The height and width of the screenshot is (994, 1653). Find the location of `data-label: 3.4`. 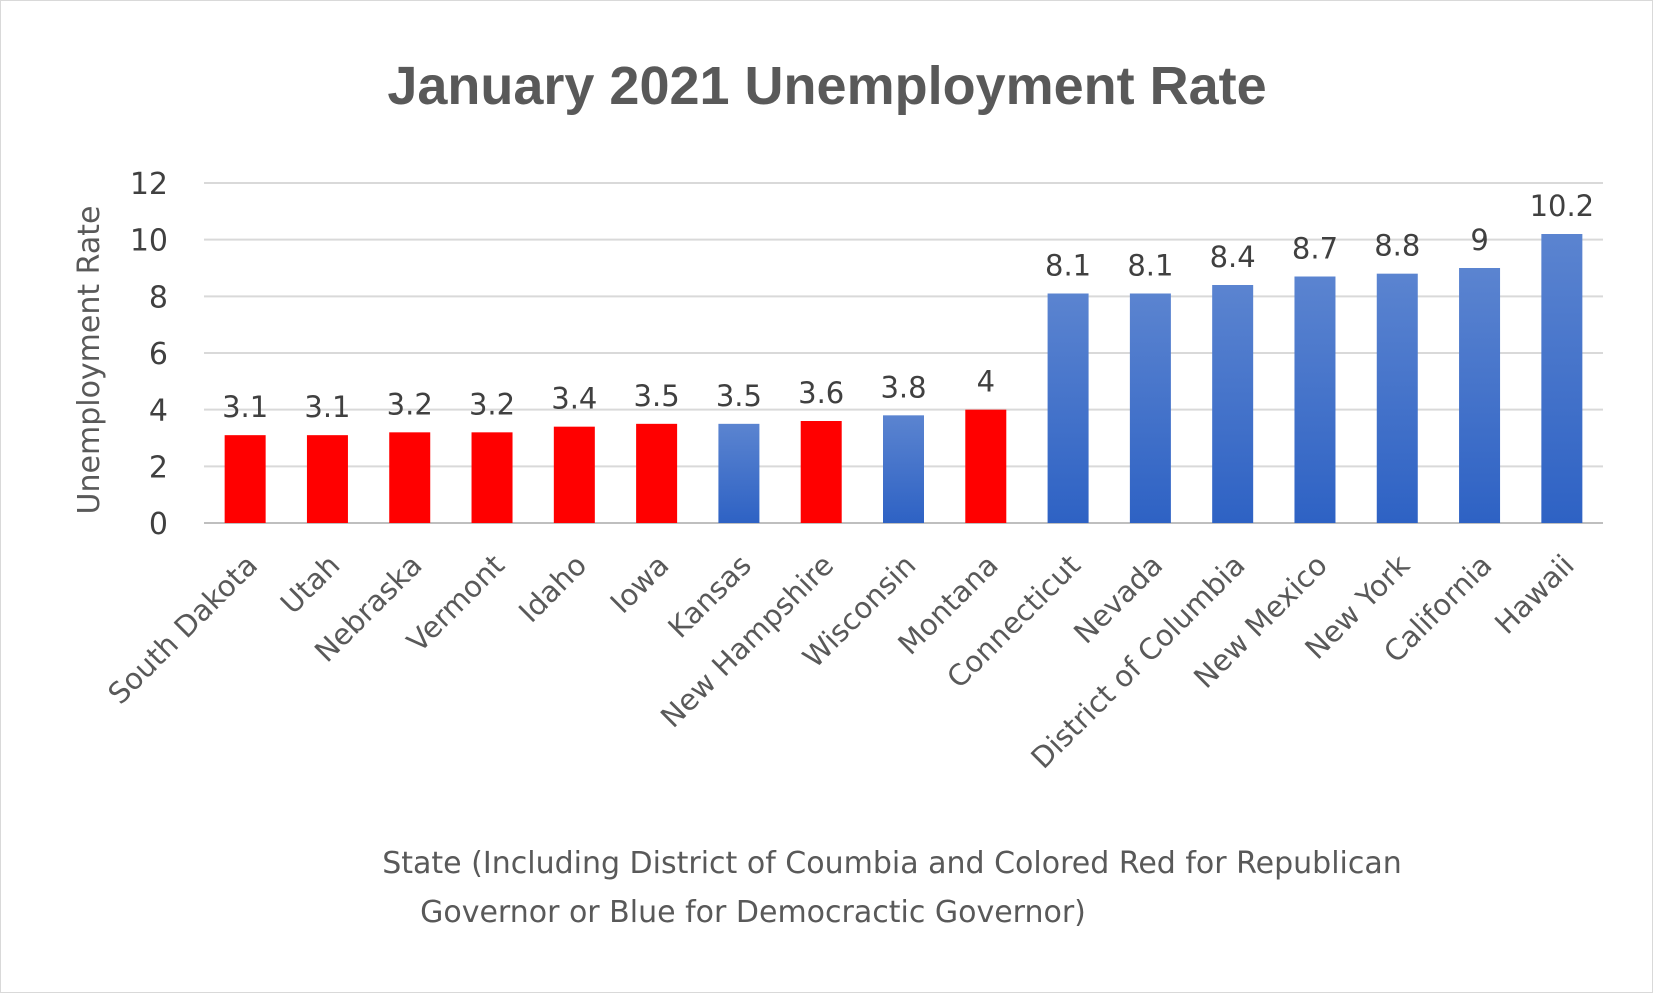

data-label: 3.4 is located at coordinates (574, 399).